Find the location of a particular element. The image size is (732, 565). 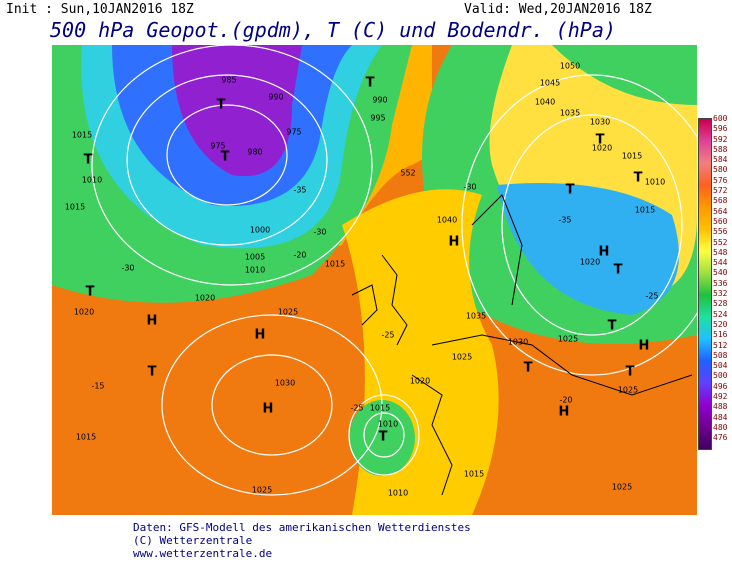

colorbar-label: 496 is located at coordinates (720, 386).